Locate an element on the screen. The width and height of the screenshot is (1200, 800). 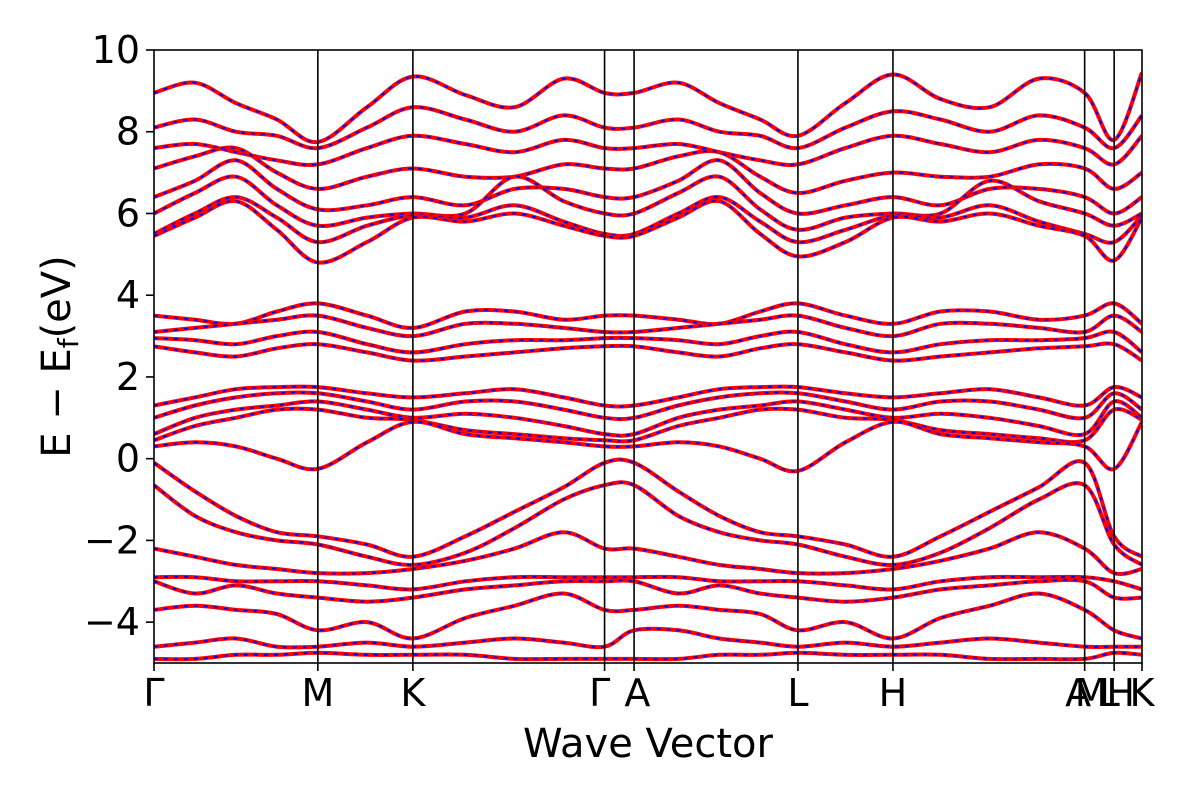
y-tick-label: 8 is located at coordinates (128, 132).